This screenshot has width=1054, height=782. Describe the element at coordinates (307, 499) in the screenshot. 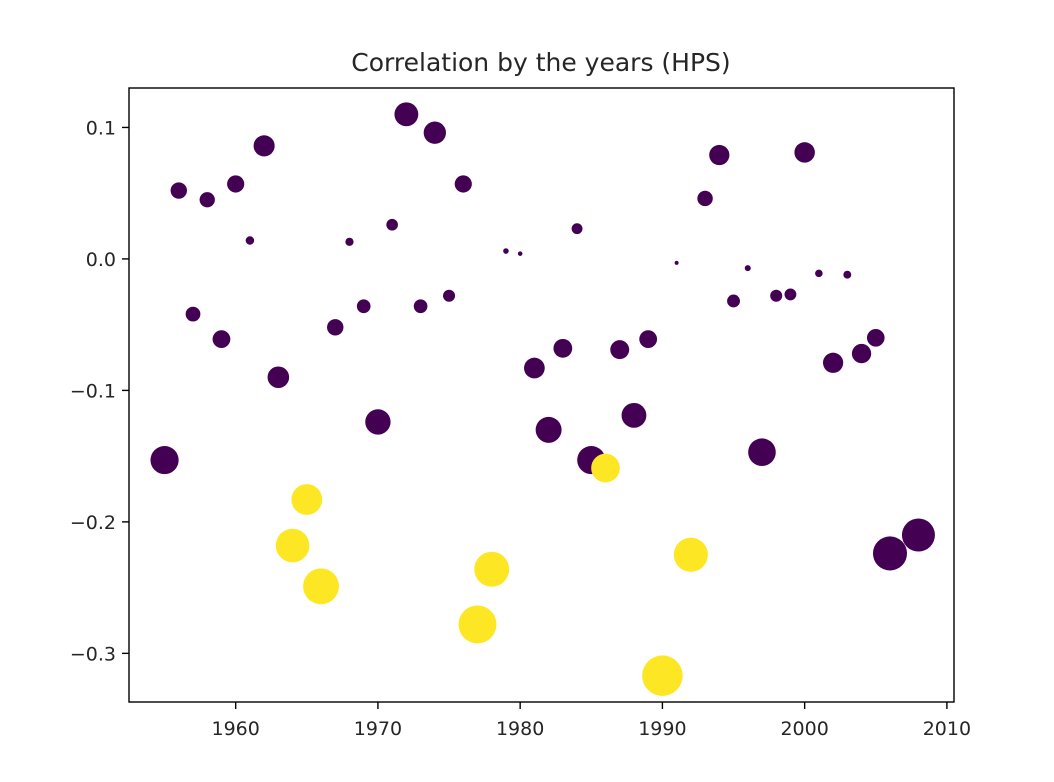

I see `point-significant-1965` at that location.